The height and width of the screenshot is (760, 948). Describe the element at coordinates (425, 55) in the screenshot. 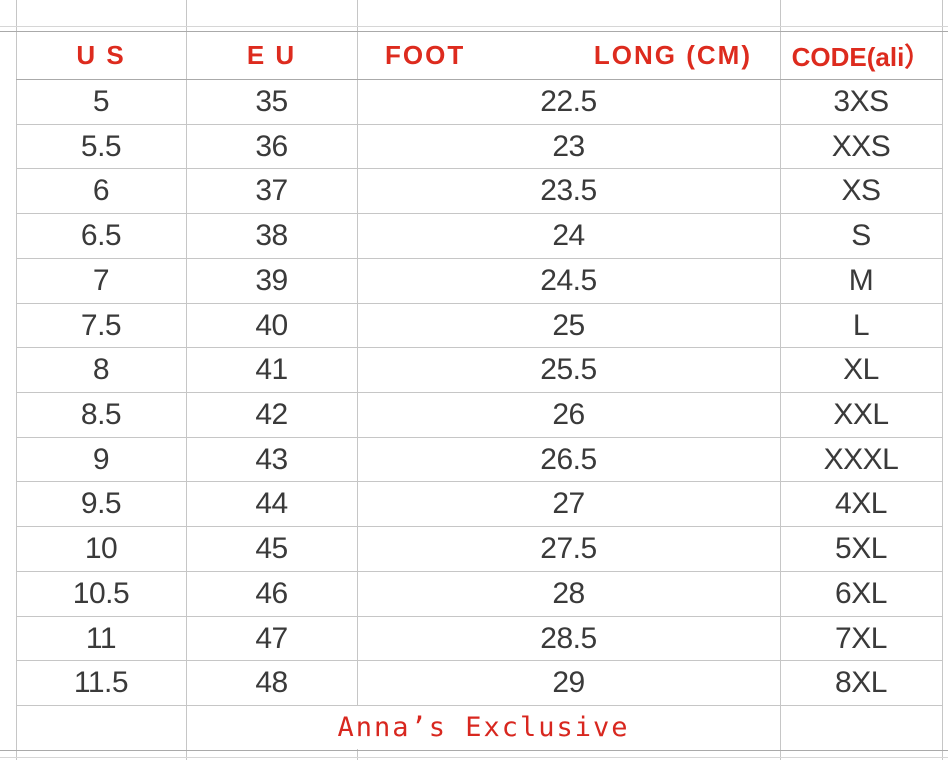

I see `header-foot-part1: FOOT` at that location.